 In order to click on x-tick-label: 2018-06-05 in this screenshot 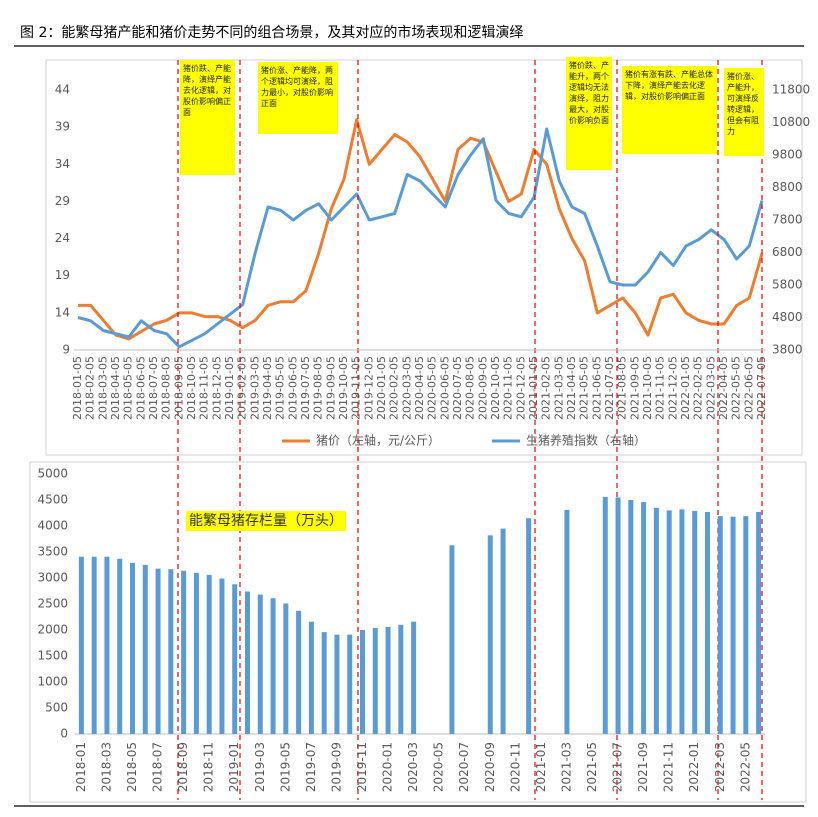, I will do `click(140, 388)`.